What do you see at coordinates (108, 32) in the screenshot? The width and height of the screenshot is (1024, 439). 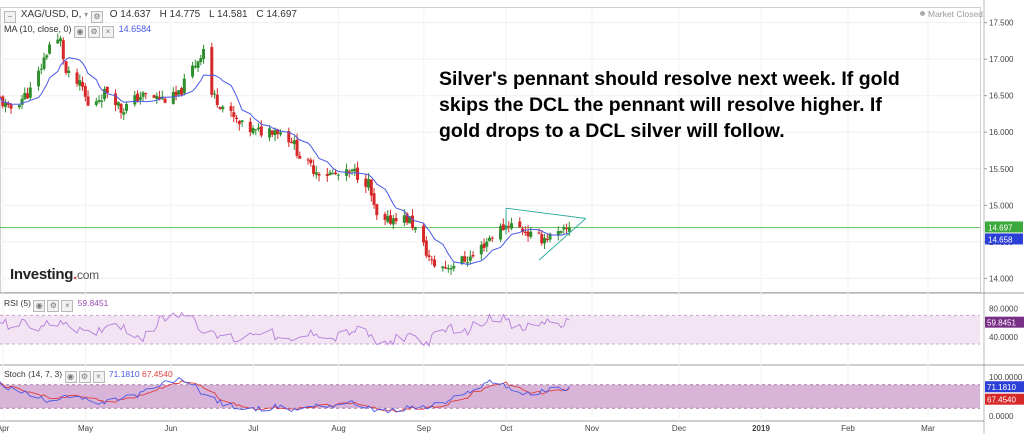 I see `ma-close-icon: ×` at bounding box center [108, 32].